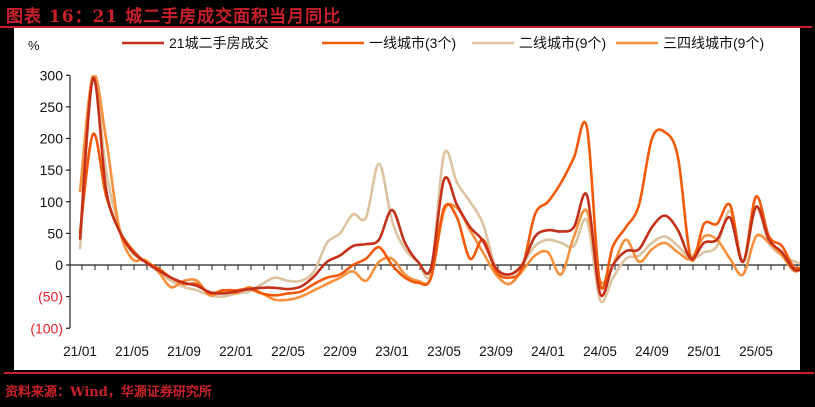 The image size is (815, 407). I want to click on x-tick-label: 24/01, so click(548, 351).